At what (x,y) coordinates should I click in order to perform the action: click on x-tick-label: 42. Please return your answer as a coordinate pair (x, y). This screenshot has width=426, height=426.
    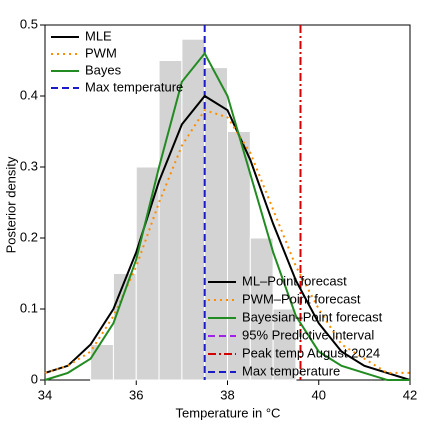
    Looking at the image, I should click on (410, 394).